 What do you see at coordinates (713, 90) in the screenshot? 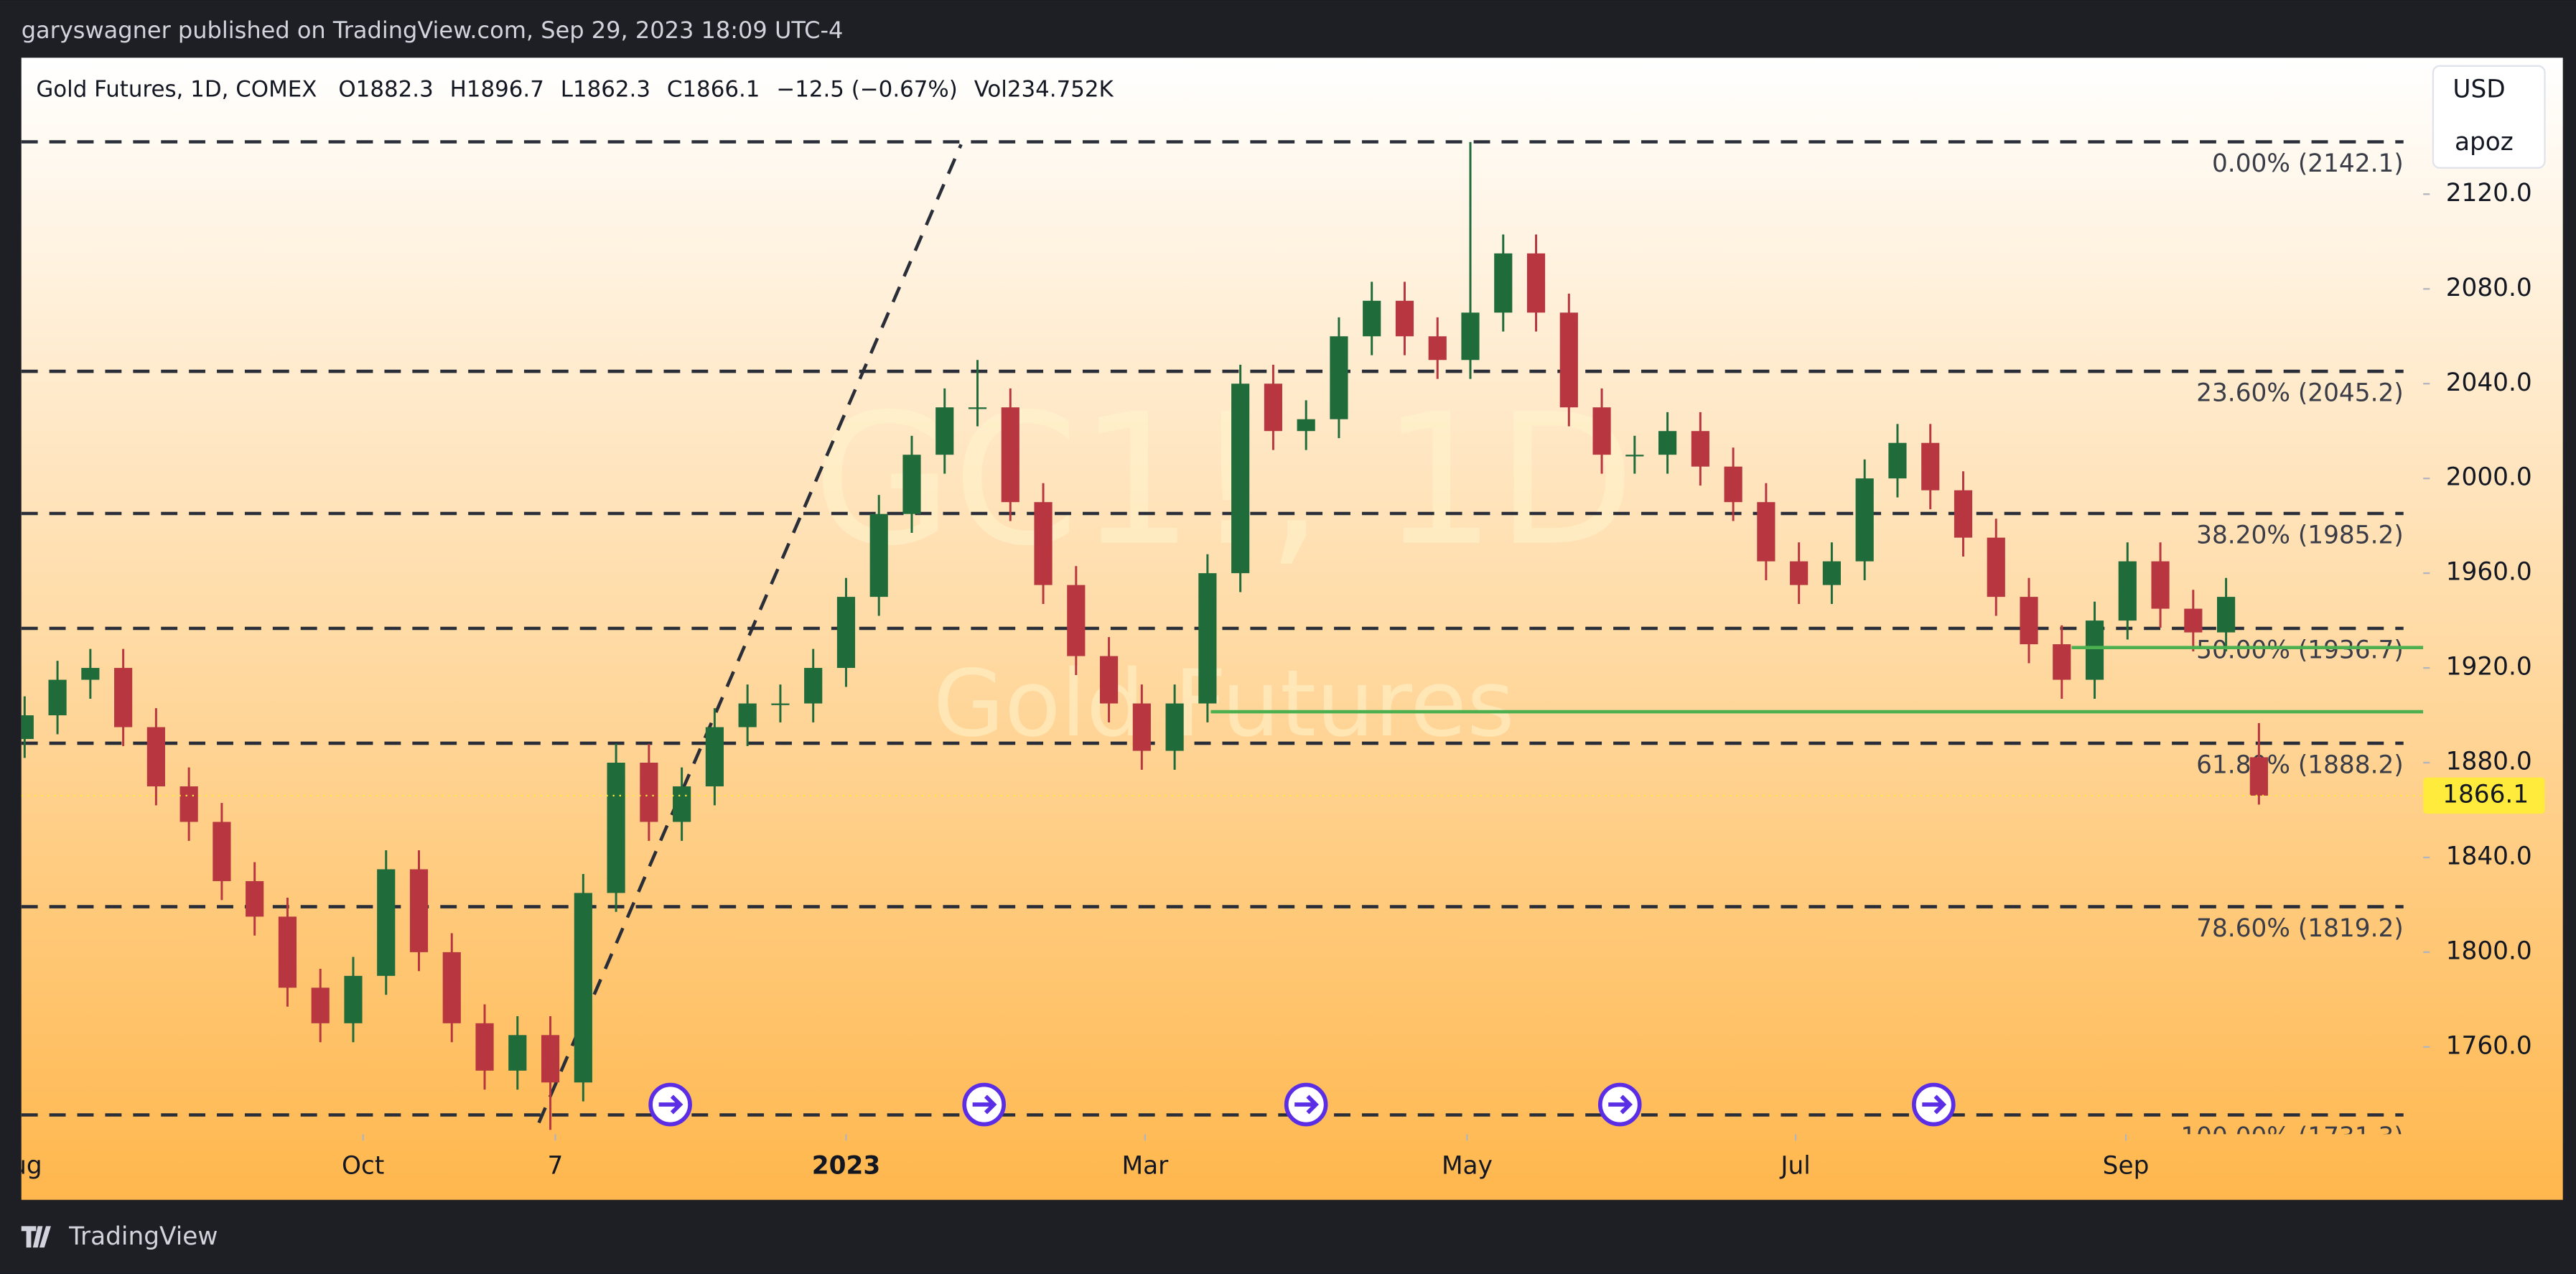
I see `legend-value: C1866.1` at bounding box center [713, 90].